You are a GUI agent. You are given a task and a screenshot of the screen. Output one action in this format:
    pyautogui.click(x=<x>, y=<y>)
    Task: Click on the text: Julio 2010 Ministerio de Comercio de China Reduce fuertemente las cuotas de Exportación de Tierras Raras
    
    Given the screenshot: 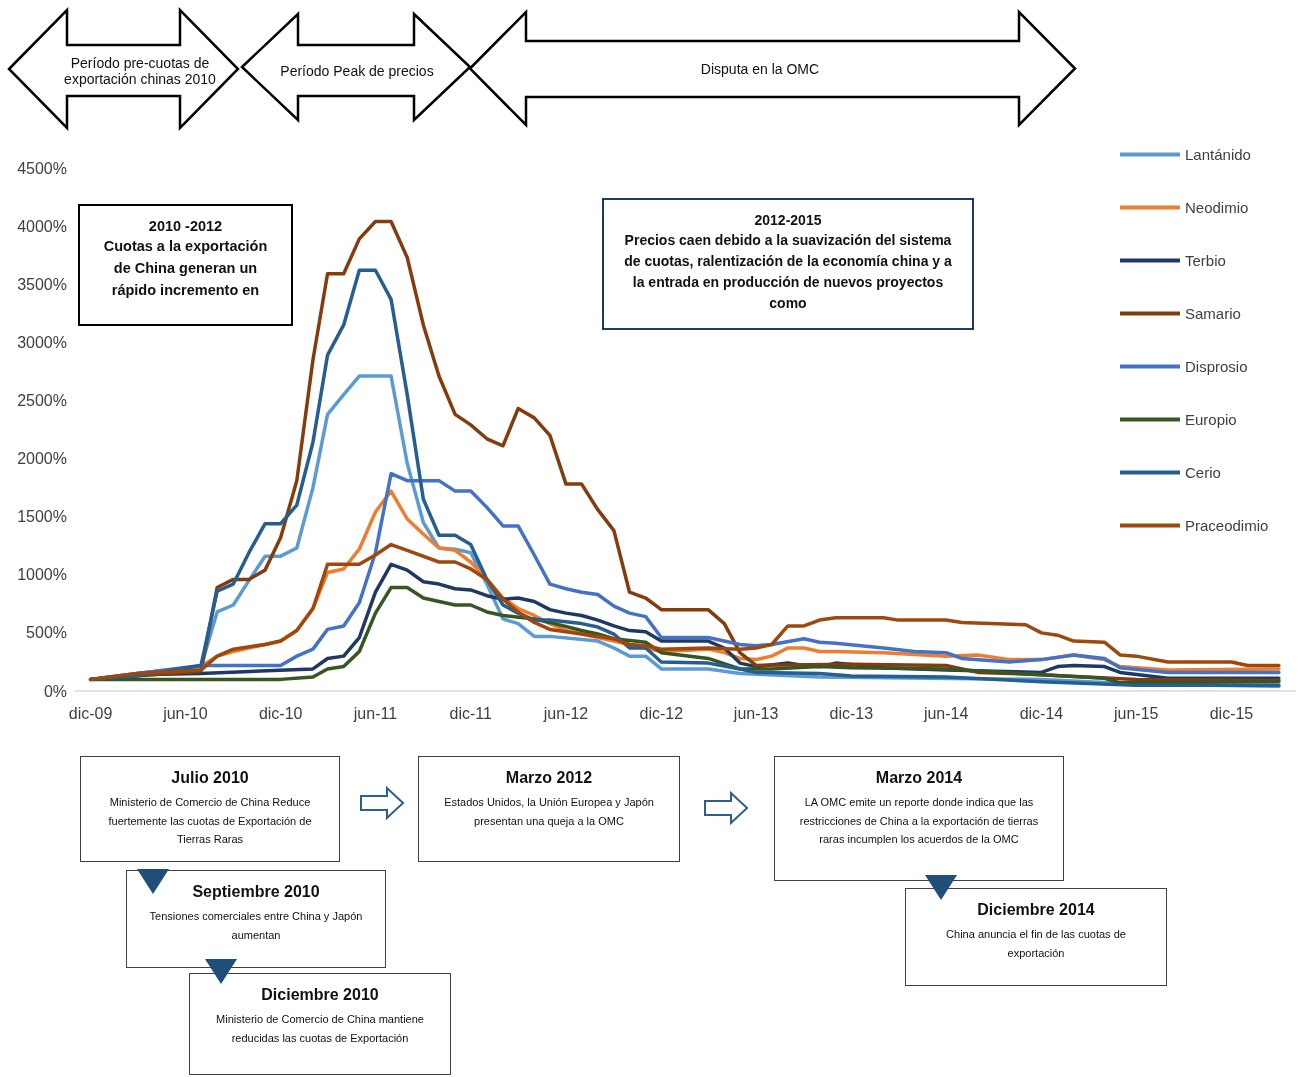 What is the action you would take?
    pyautogui.click(x=210, y=808)
    